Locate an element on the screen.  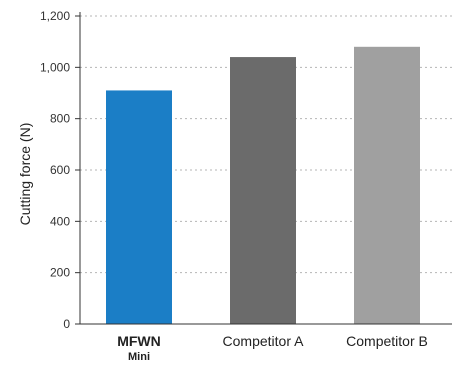
y-tick-label: 0 is located at coordinates (66, 324).